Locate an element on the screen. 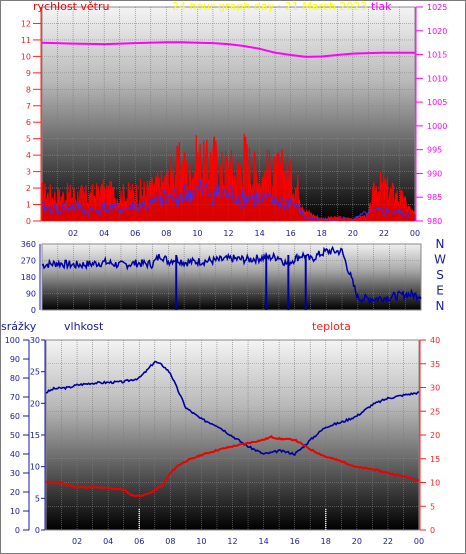 The image size is (466, 554). direction-panel-series is located at coordinates (231, 277).